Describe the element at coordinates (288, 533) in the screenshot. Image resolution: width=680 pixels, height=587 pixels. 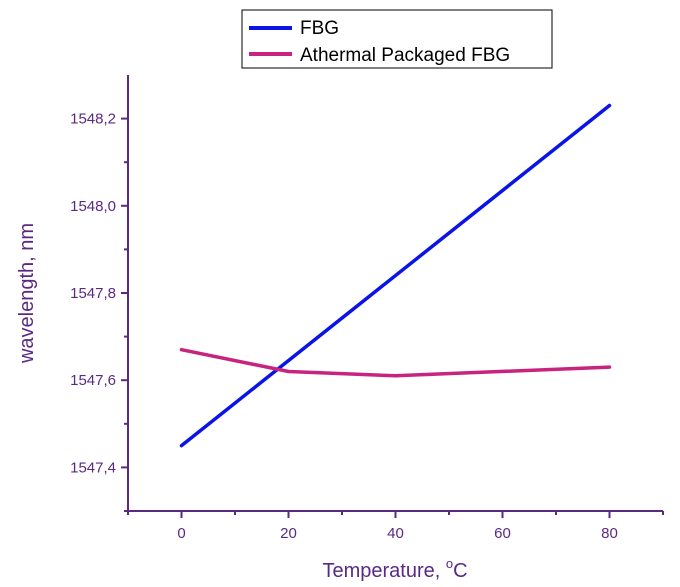
I see `x-tick-label: 20` at that location.